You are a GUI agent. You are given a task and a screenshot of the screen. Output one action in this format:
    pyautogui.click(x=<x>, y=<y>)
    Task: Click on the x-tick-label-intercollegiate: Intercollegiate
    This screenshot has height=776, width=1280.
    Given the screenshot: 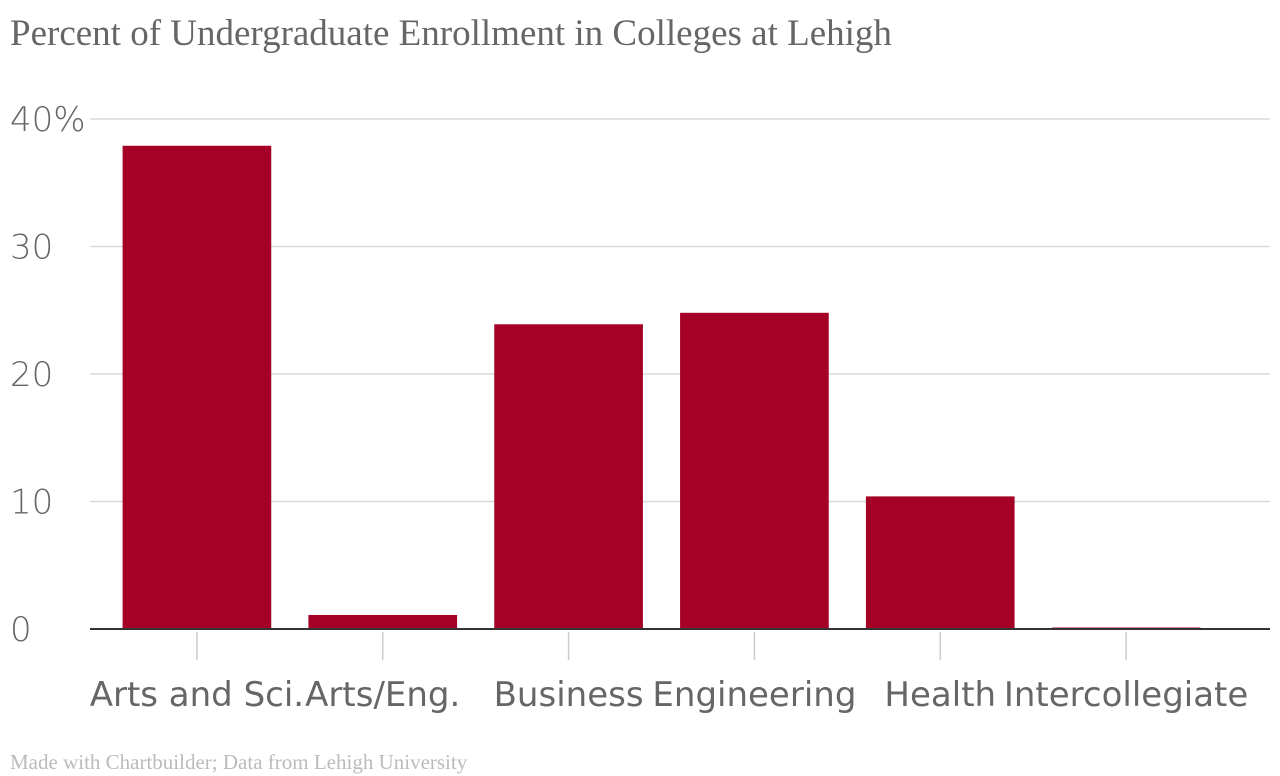 What is the action you would take?
    pyautogui.click(x=1126, y=695)
    